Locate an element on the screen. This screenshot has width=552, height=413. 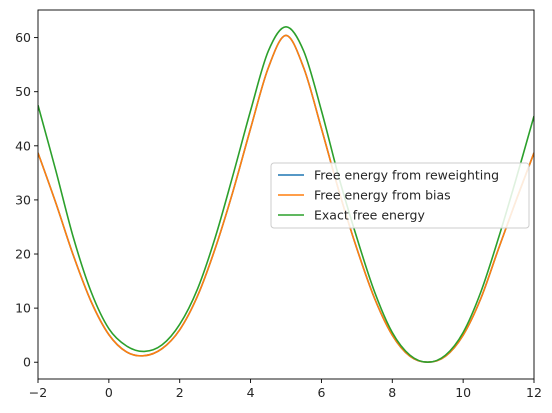
y-tick-label: 20 is located at coordinates (23, 254).